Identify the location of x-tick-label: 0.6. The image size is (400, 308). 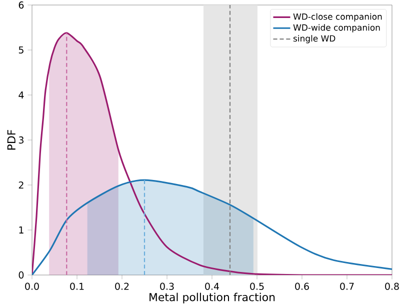
(302, 286).